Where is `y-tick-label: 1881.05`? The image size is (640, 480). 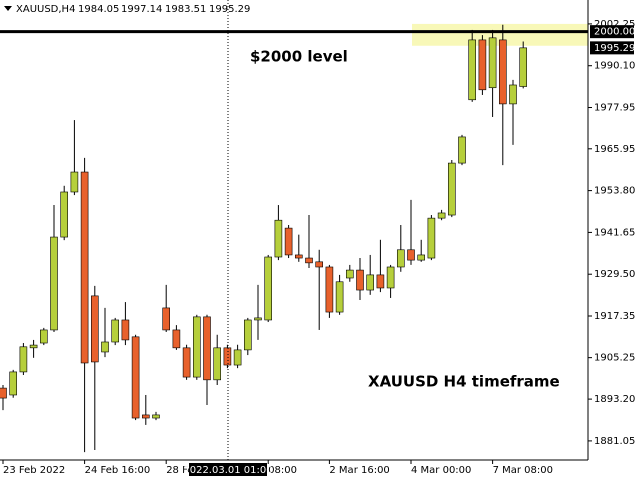
y-tick-label: 1881.05 is located at coordinates (614, 441).